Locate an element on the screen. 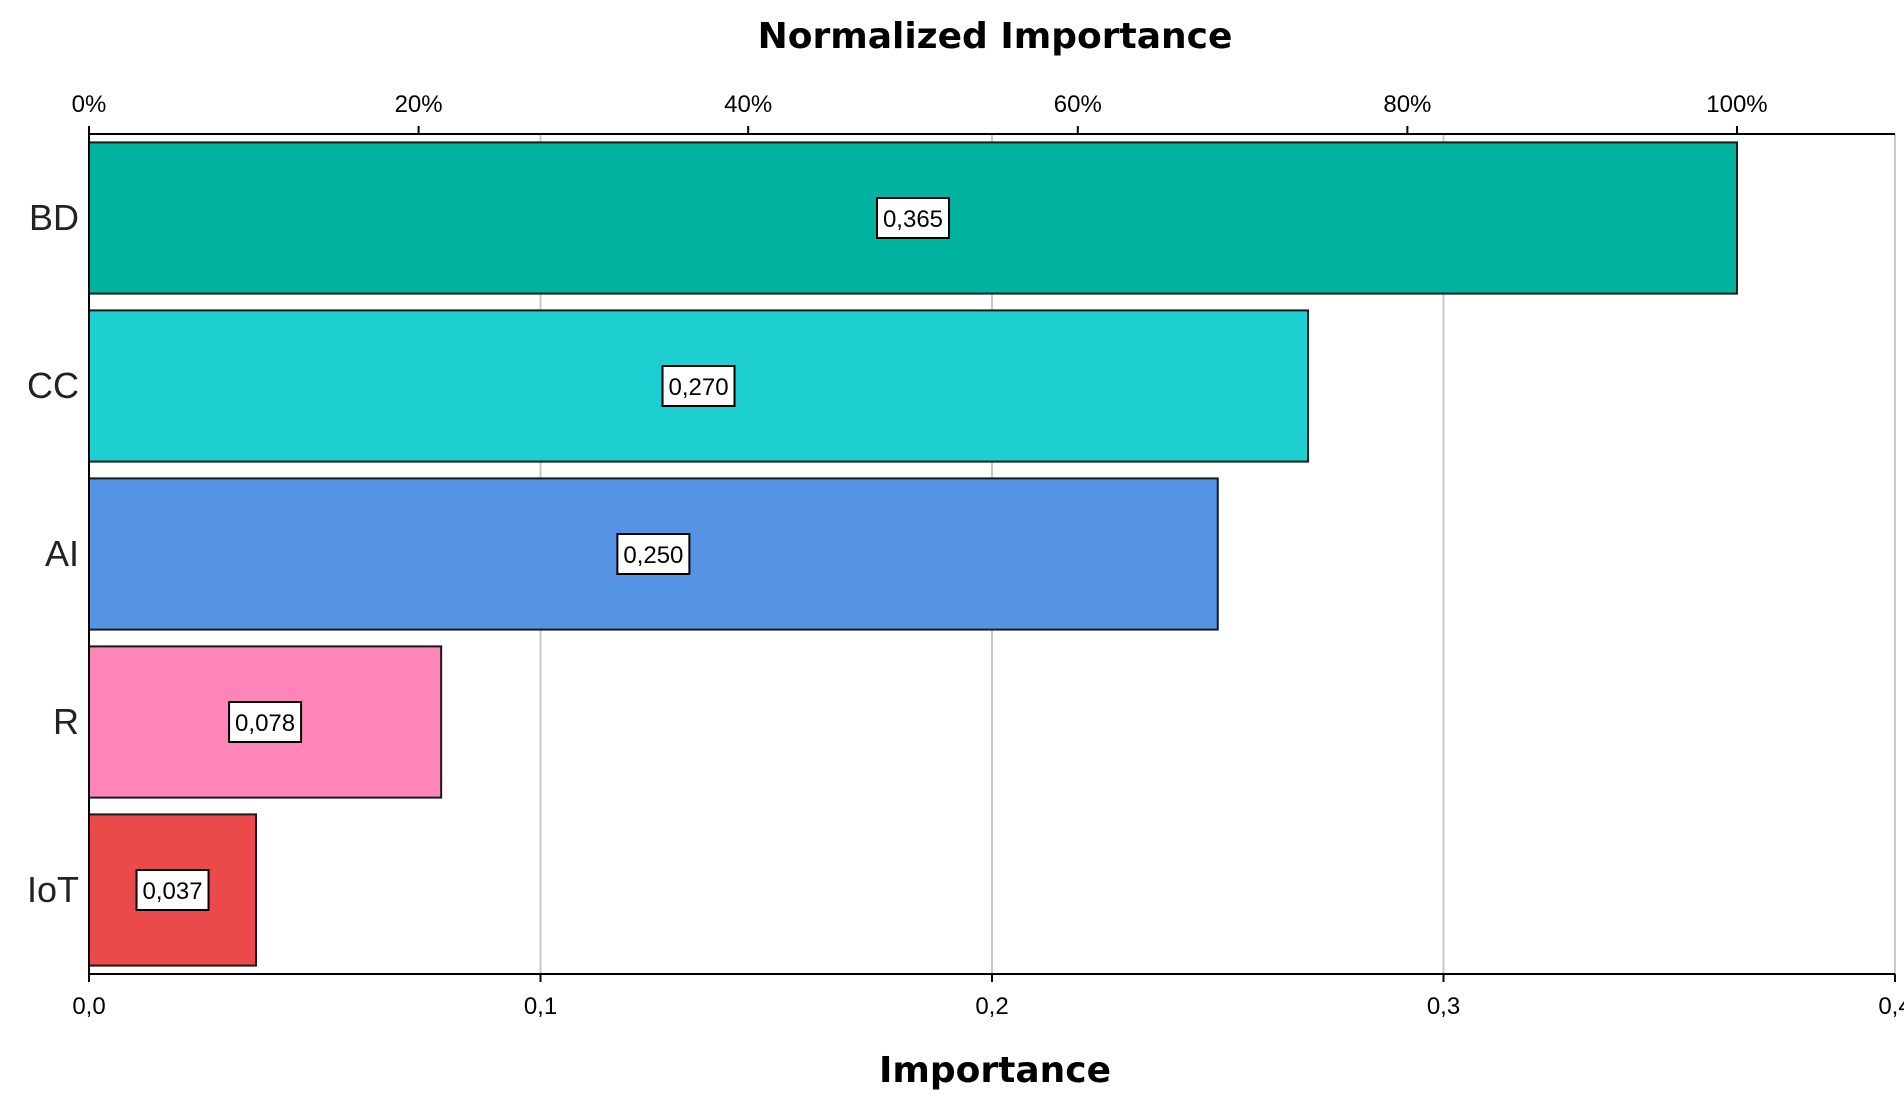 This screenshot has width=1904, height=1100. x-tick-label-0: 0,0 is located at coordinates (88, 1006).